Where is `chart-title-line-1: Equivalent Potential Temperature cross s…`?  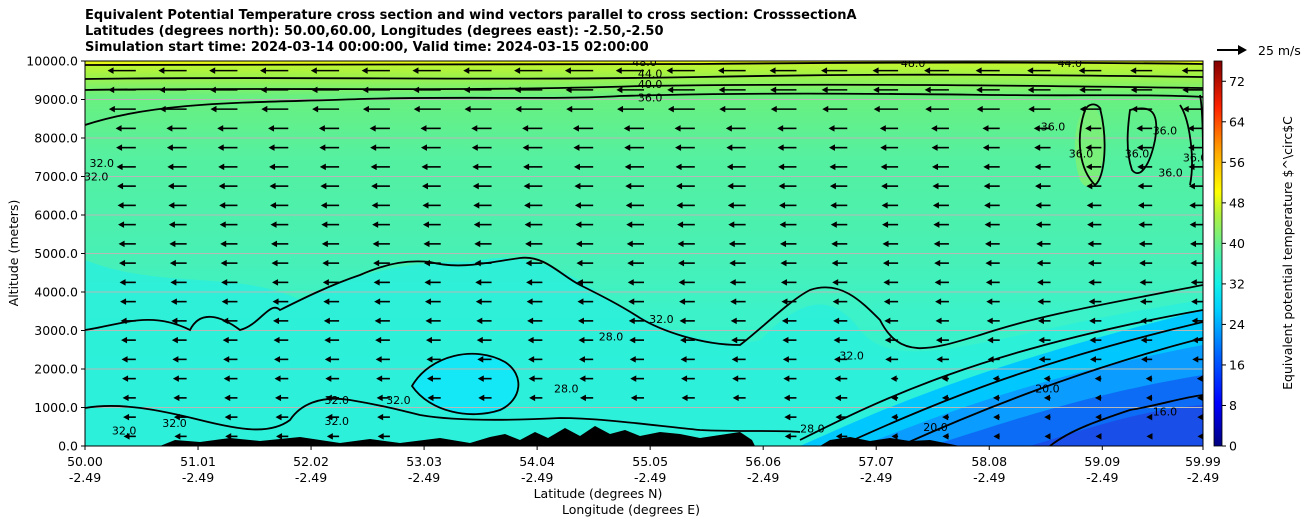
chart-title-line-1: Equivalent Potential Temperature cross s… is located at coordinates (471, 15).